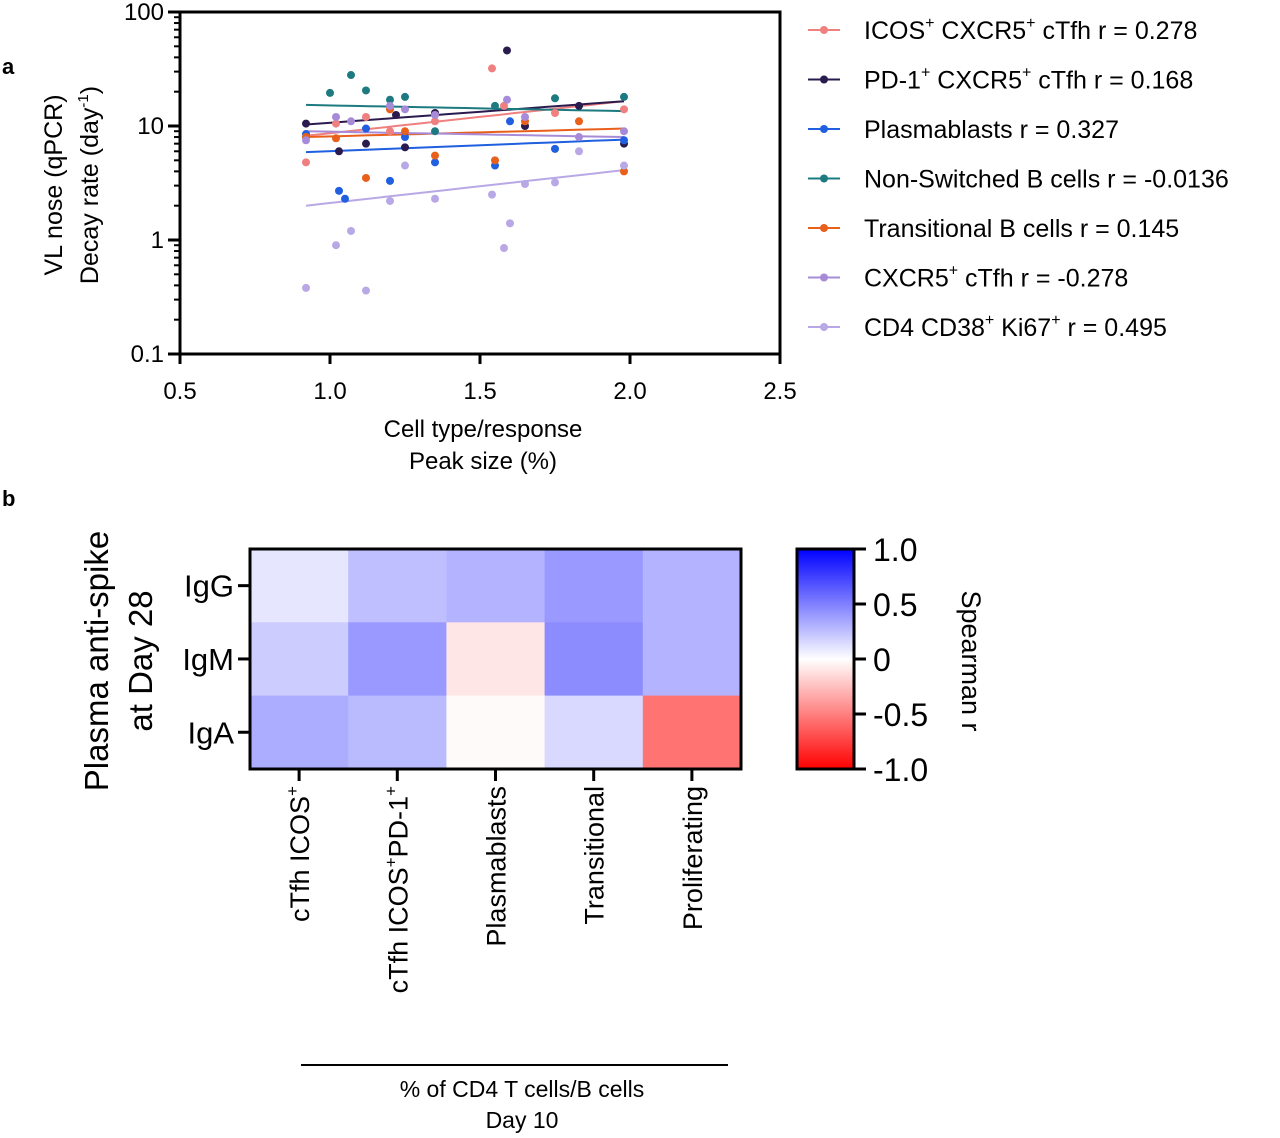  I want to click on colorbar-ticks: 1.0 0.5 0 -0.5 -1.0, so click(891, 660).